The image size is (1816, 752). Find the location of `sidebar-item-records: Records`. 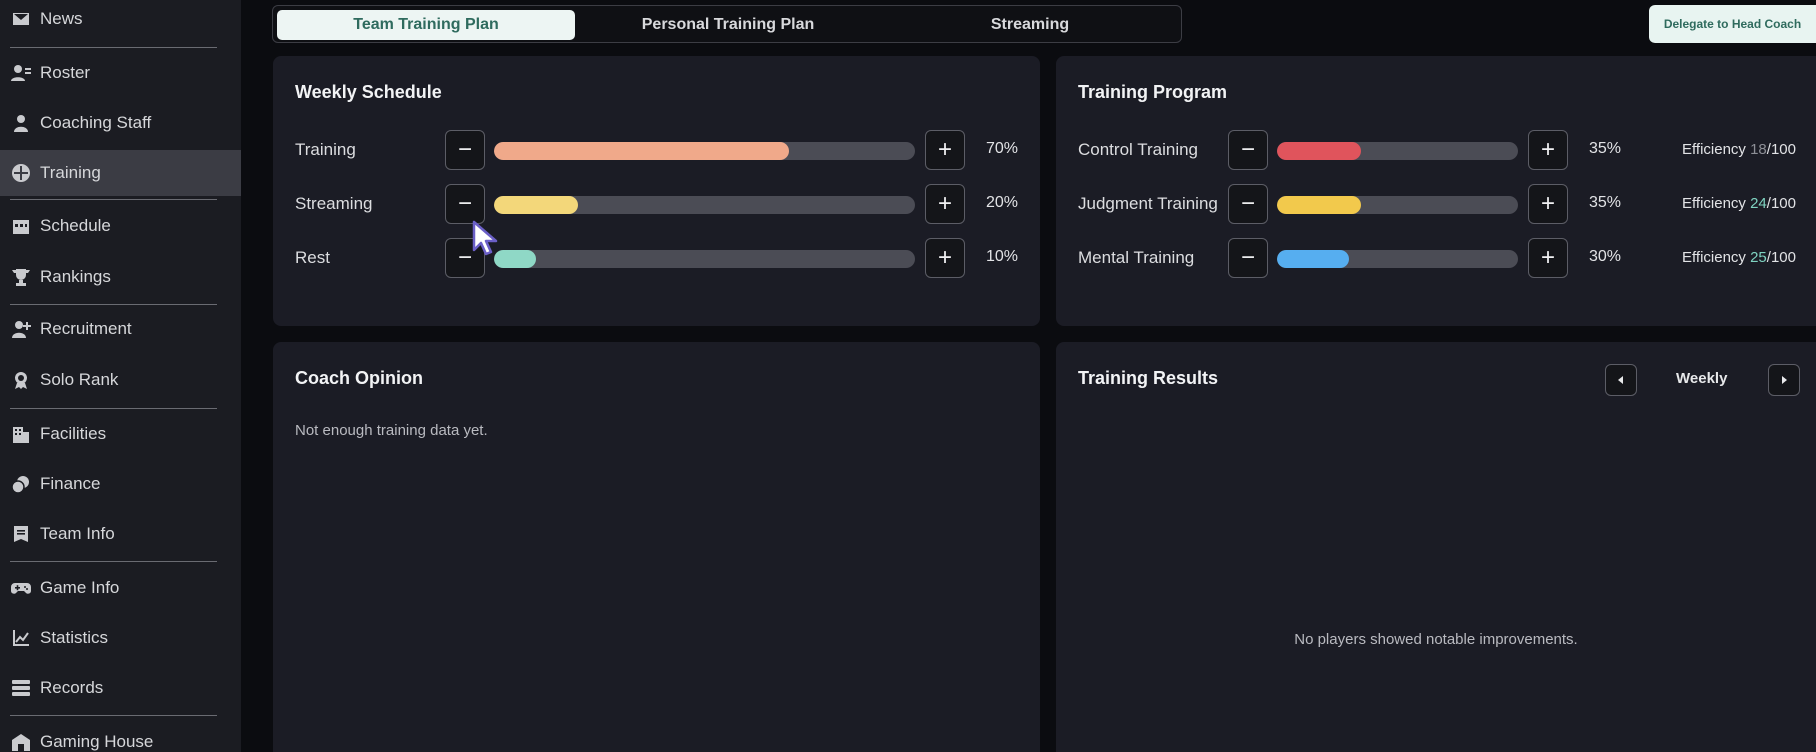

sidebar-item-records: Records is located at coordinates (120, 688).